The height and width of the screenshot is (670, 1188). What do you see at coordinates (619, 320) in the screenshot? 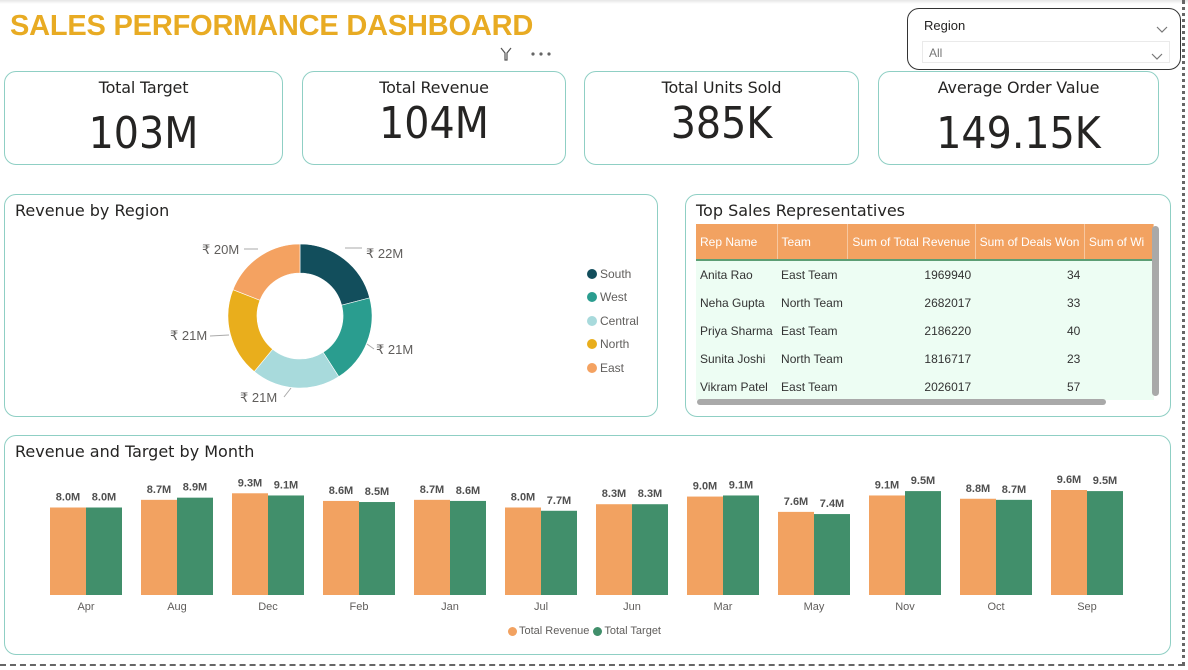
I see `legend-label: Central` at bounding box center [619, 320].